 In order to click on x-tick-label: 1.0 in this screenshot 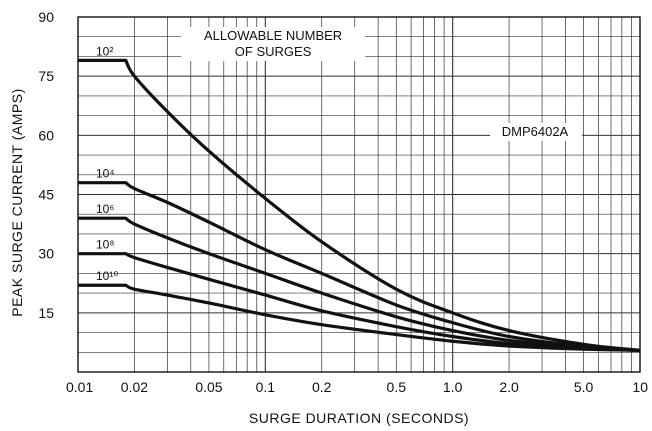, I will do `click(453, 387)`.